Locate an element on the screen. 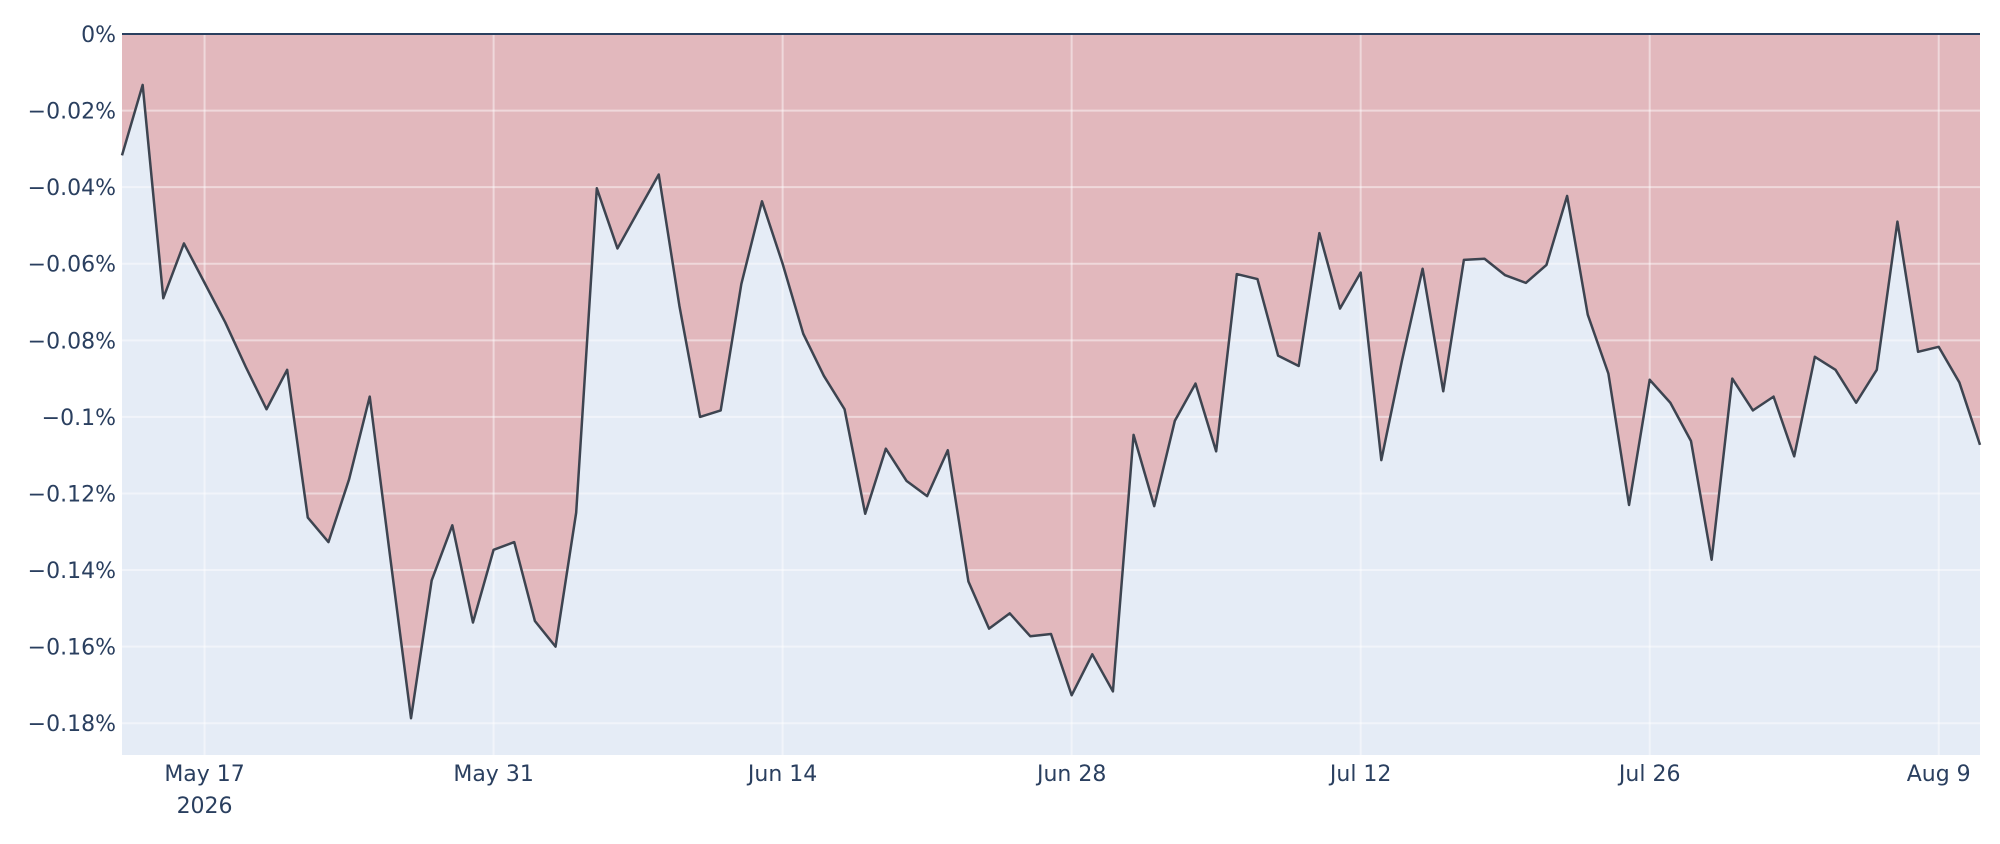 This screenshot has width=2000, height=844. x-tick-label: Jun 28 is located at coordinates (1070, 774).